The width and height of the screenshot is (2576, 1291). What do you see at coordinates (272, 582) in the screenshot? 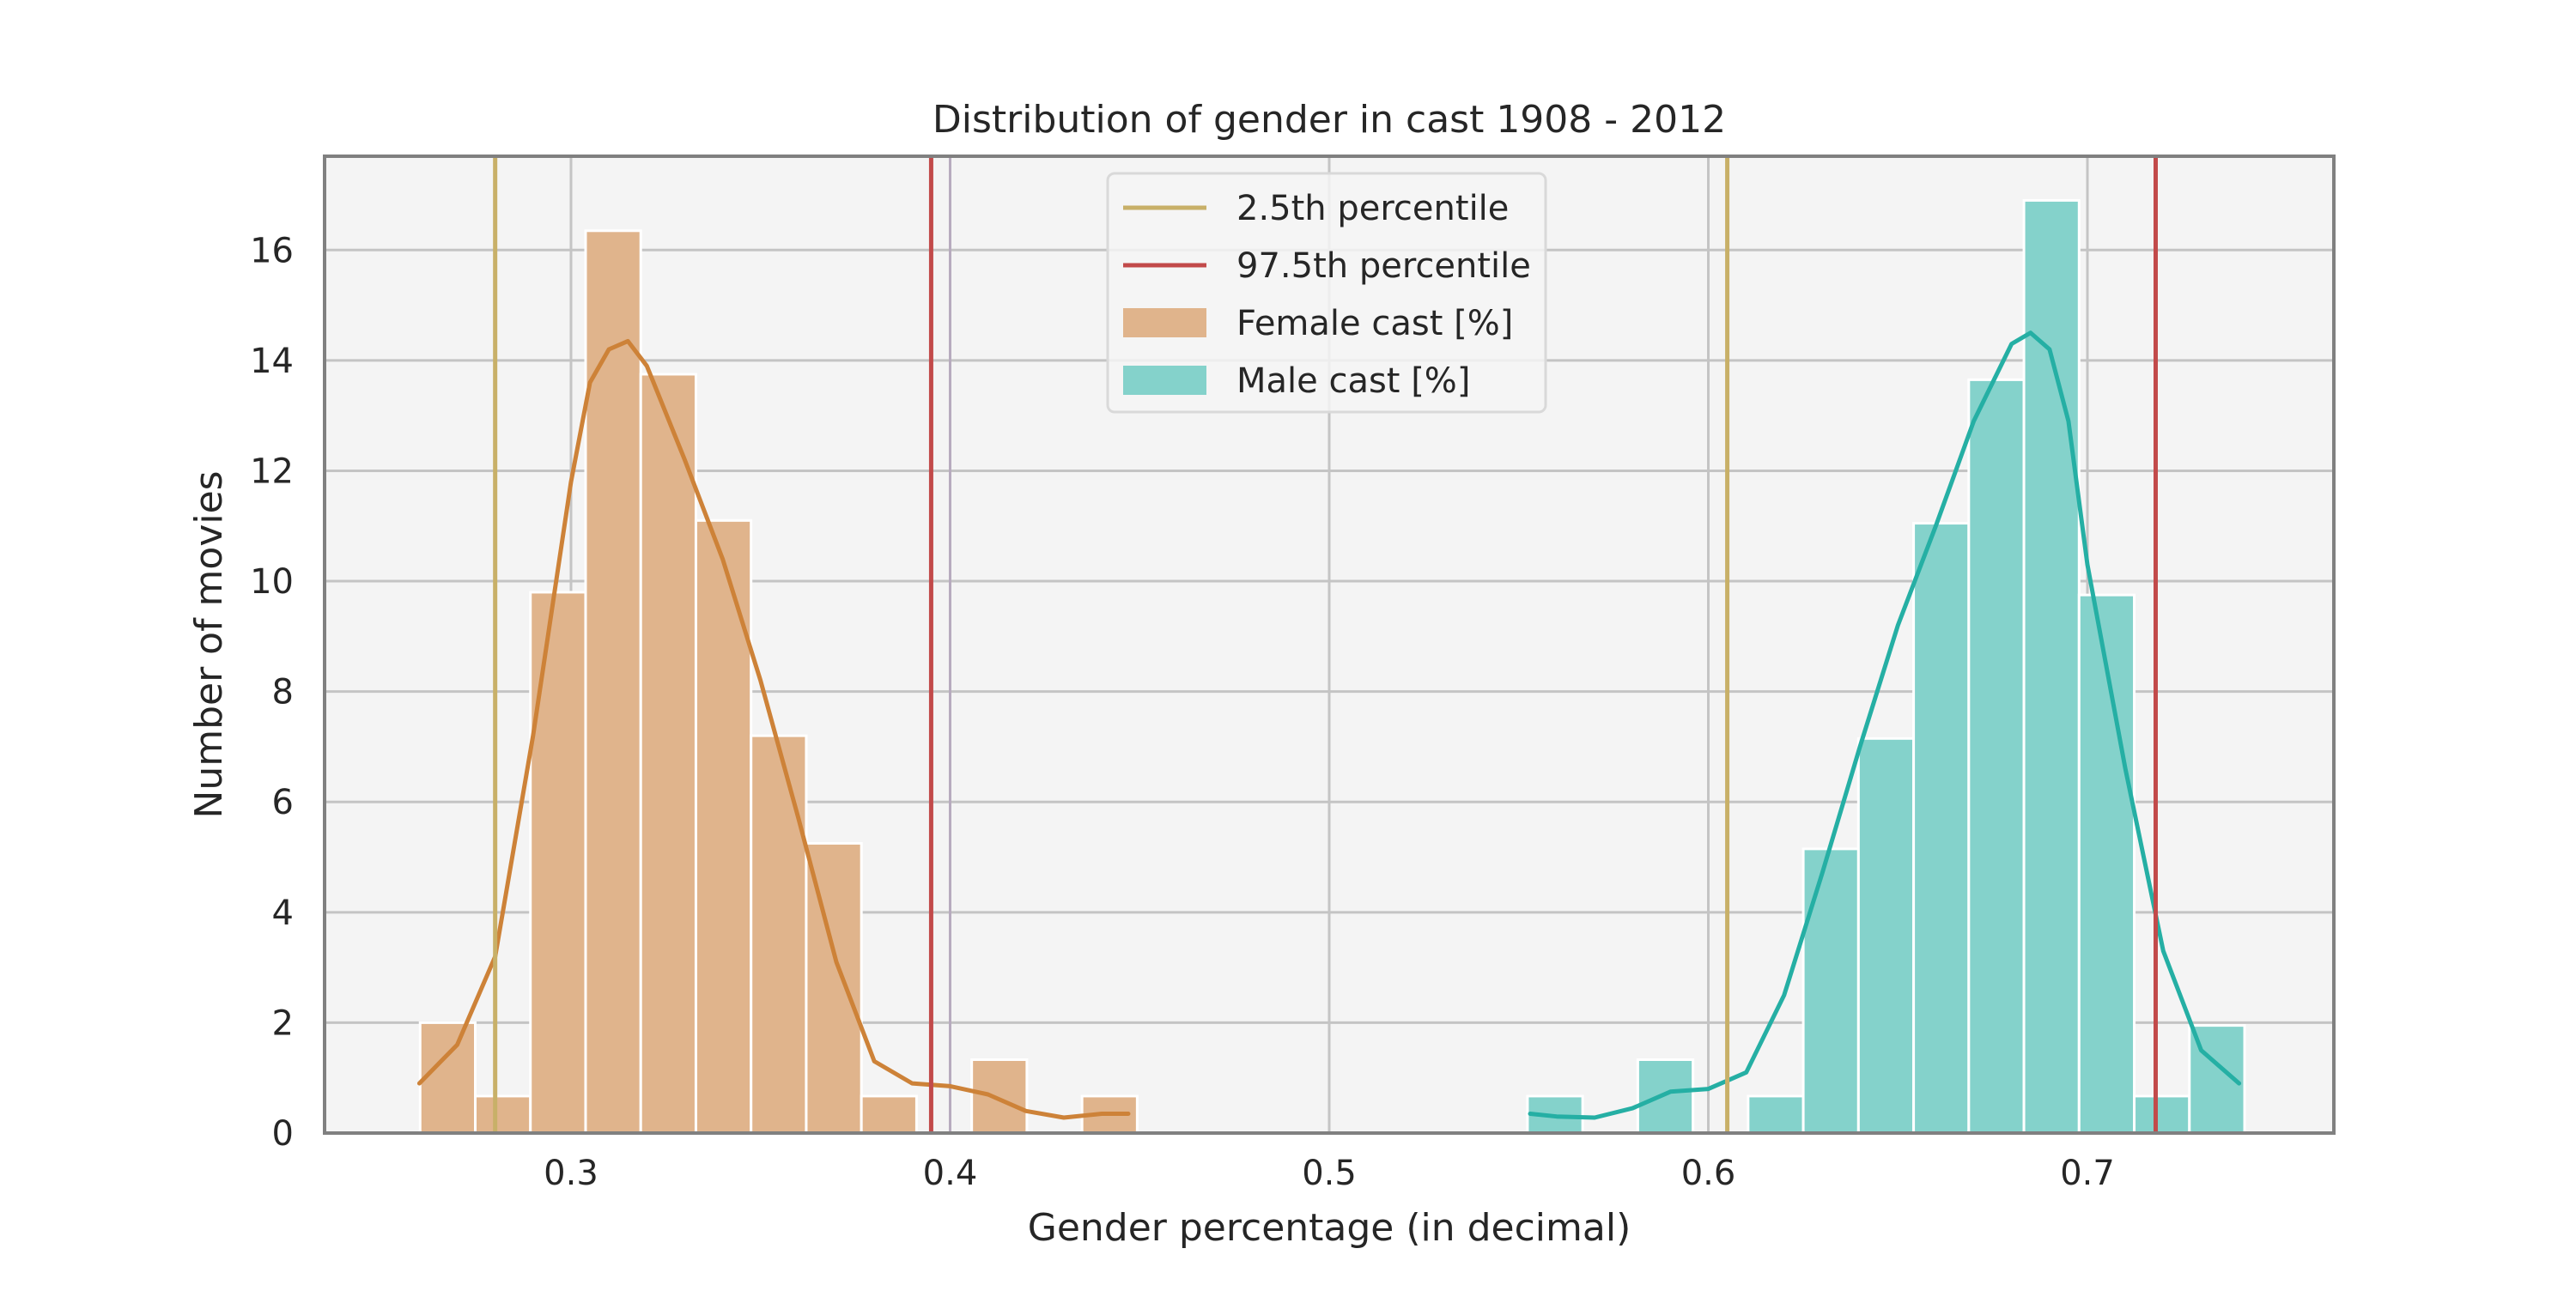
I see `y-tick-label-5: 10` at bounding box center [272, 582].